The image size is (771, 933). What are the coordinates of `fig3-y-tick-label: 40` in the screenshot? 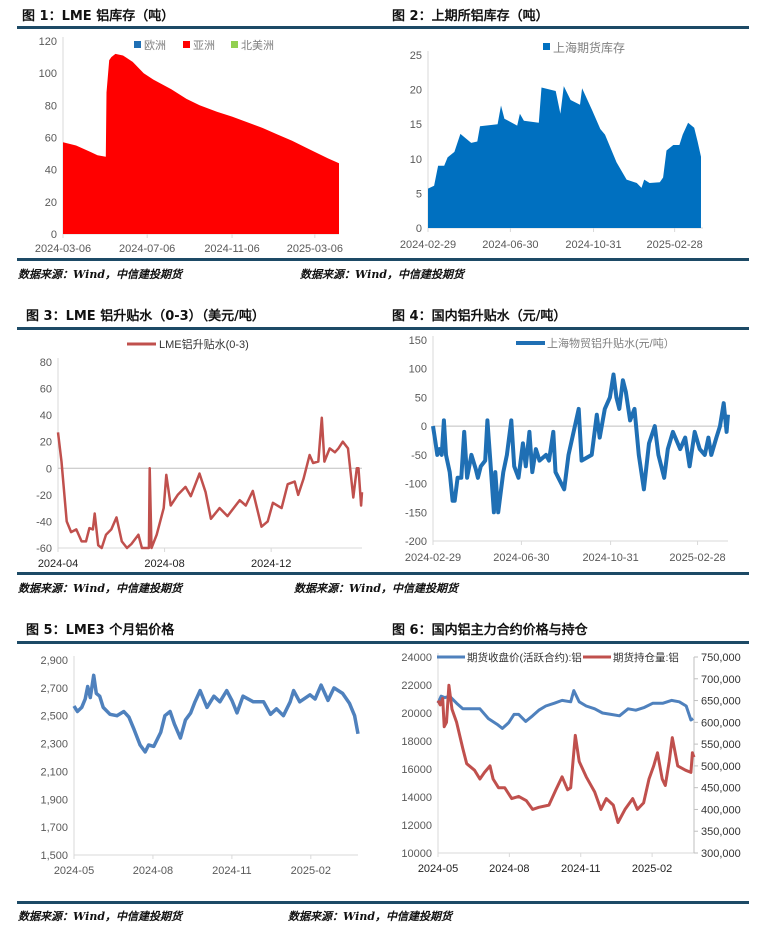 It's located at (46, 416).